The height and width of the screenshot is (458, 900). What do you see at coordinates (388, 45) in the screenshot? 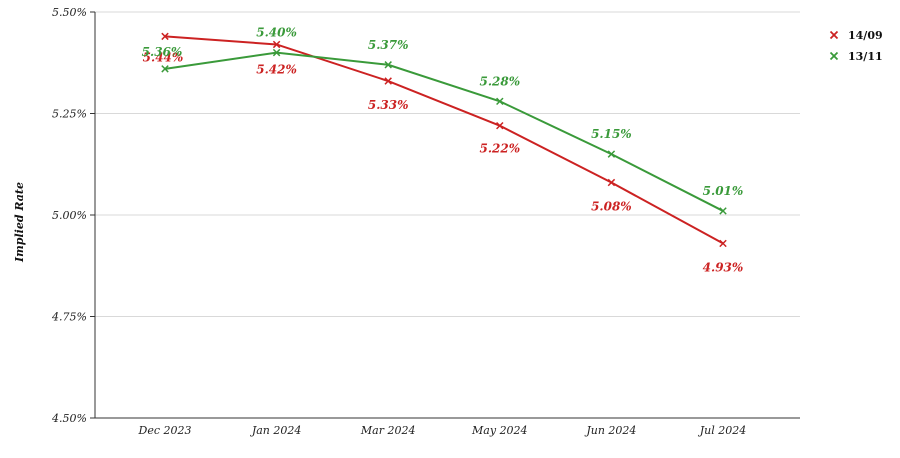
I see `data-label: 5.37%` at bounding box center [388, 45].